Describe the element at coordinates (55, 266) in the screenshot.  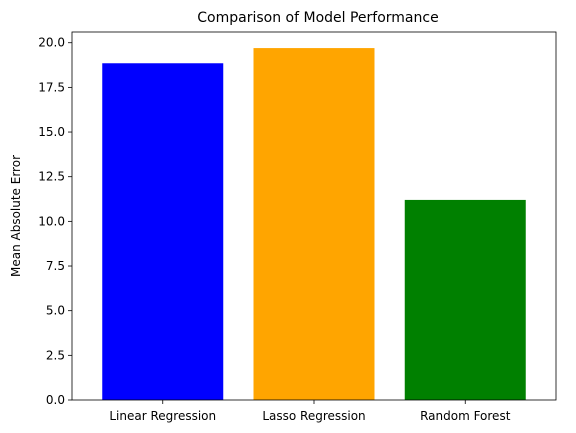
I see `y-tick-label: 7.5` at that location.